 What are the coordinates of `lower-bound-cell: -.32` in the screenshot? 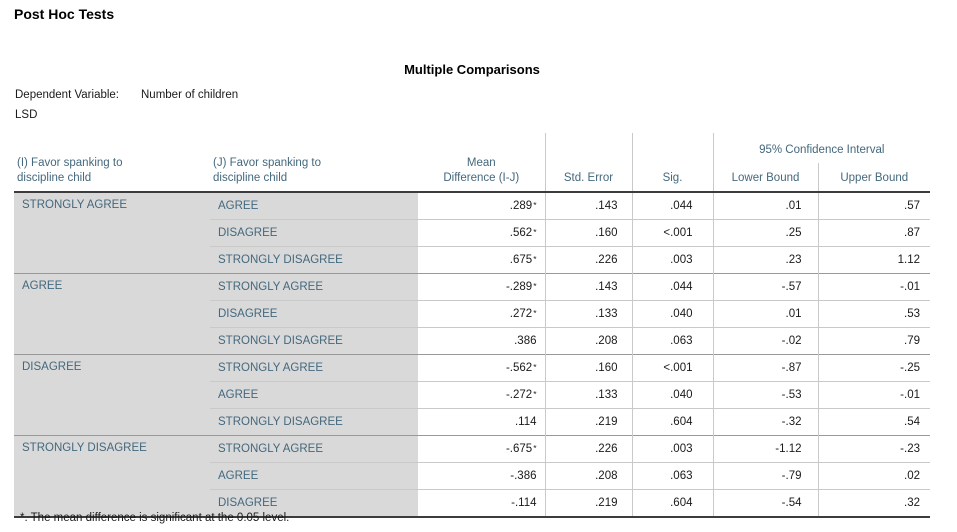 It's located at (765, 422).